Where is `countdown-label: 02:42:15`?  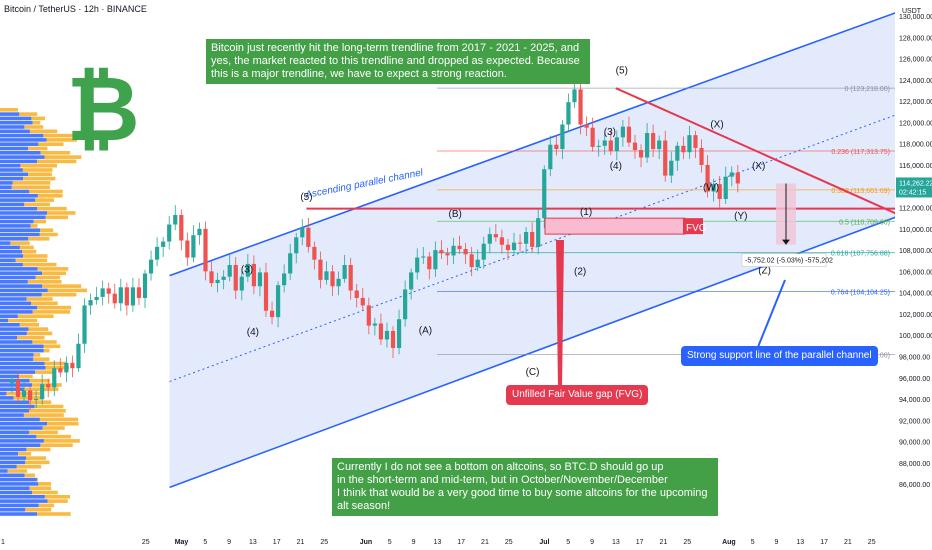 countdown-label: 02:42:15 is located at coordinates (912, 192).